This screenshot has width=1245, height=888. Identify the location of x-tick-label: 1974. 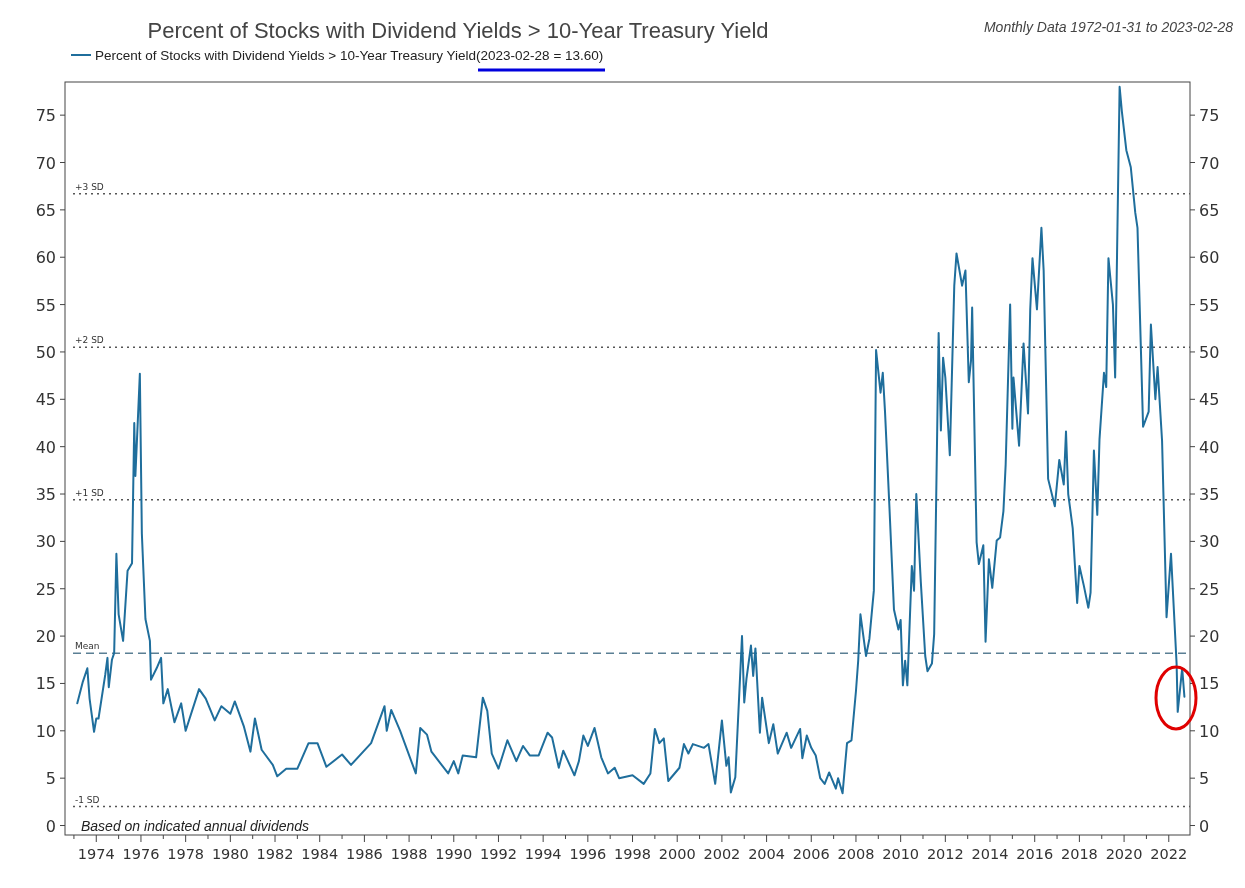
(96, 854).